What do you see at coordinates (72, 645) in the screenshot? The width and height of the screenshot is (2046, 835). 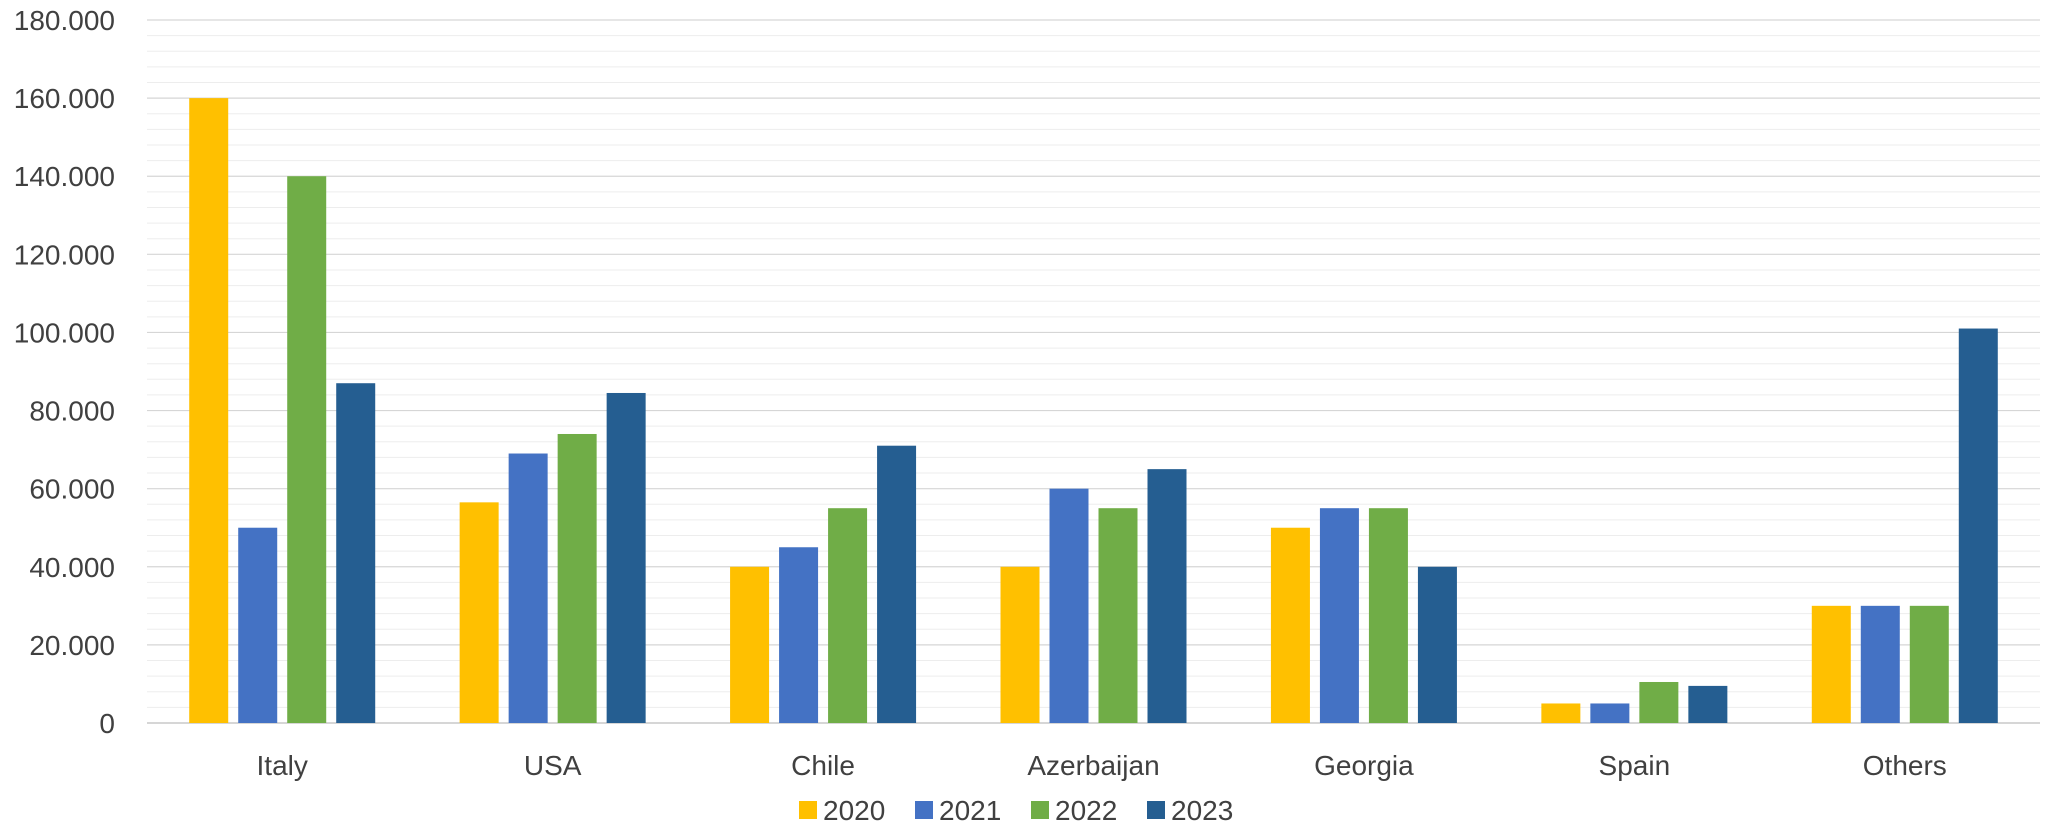 I see `y-tick-label: 20.000` at bounding box center [72, 645].